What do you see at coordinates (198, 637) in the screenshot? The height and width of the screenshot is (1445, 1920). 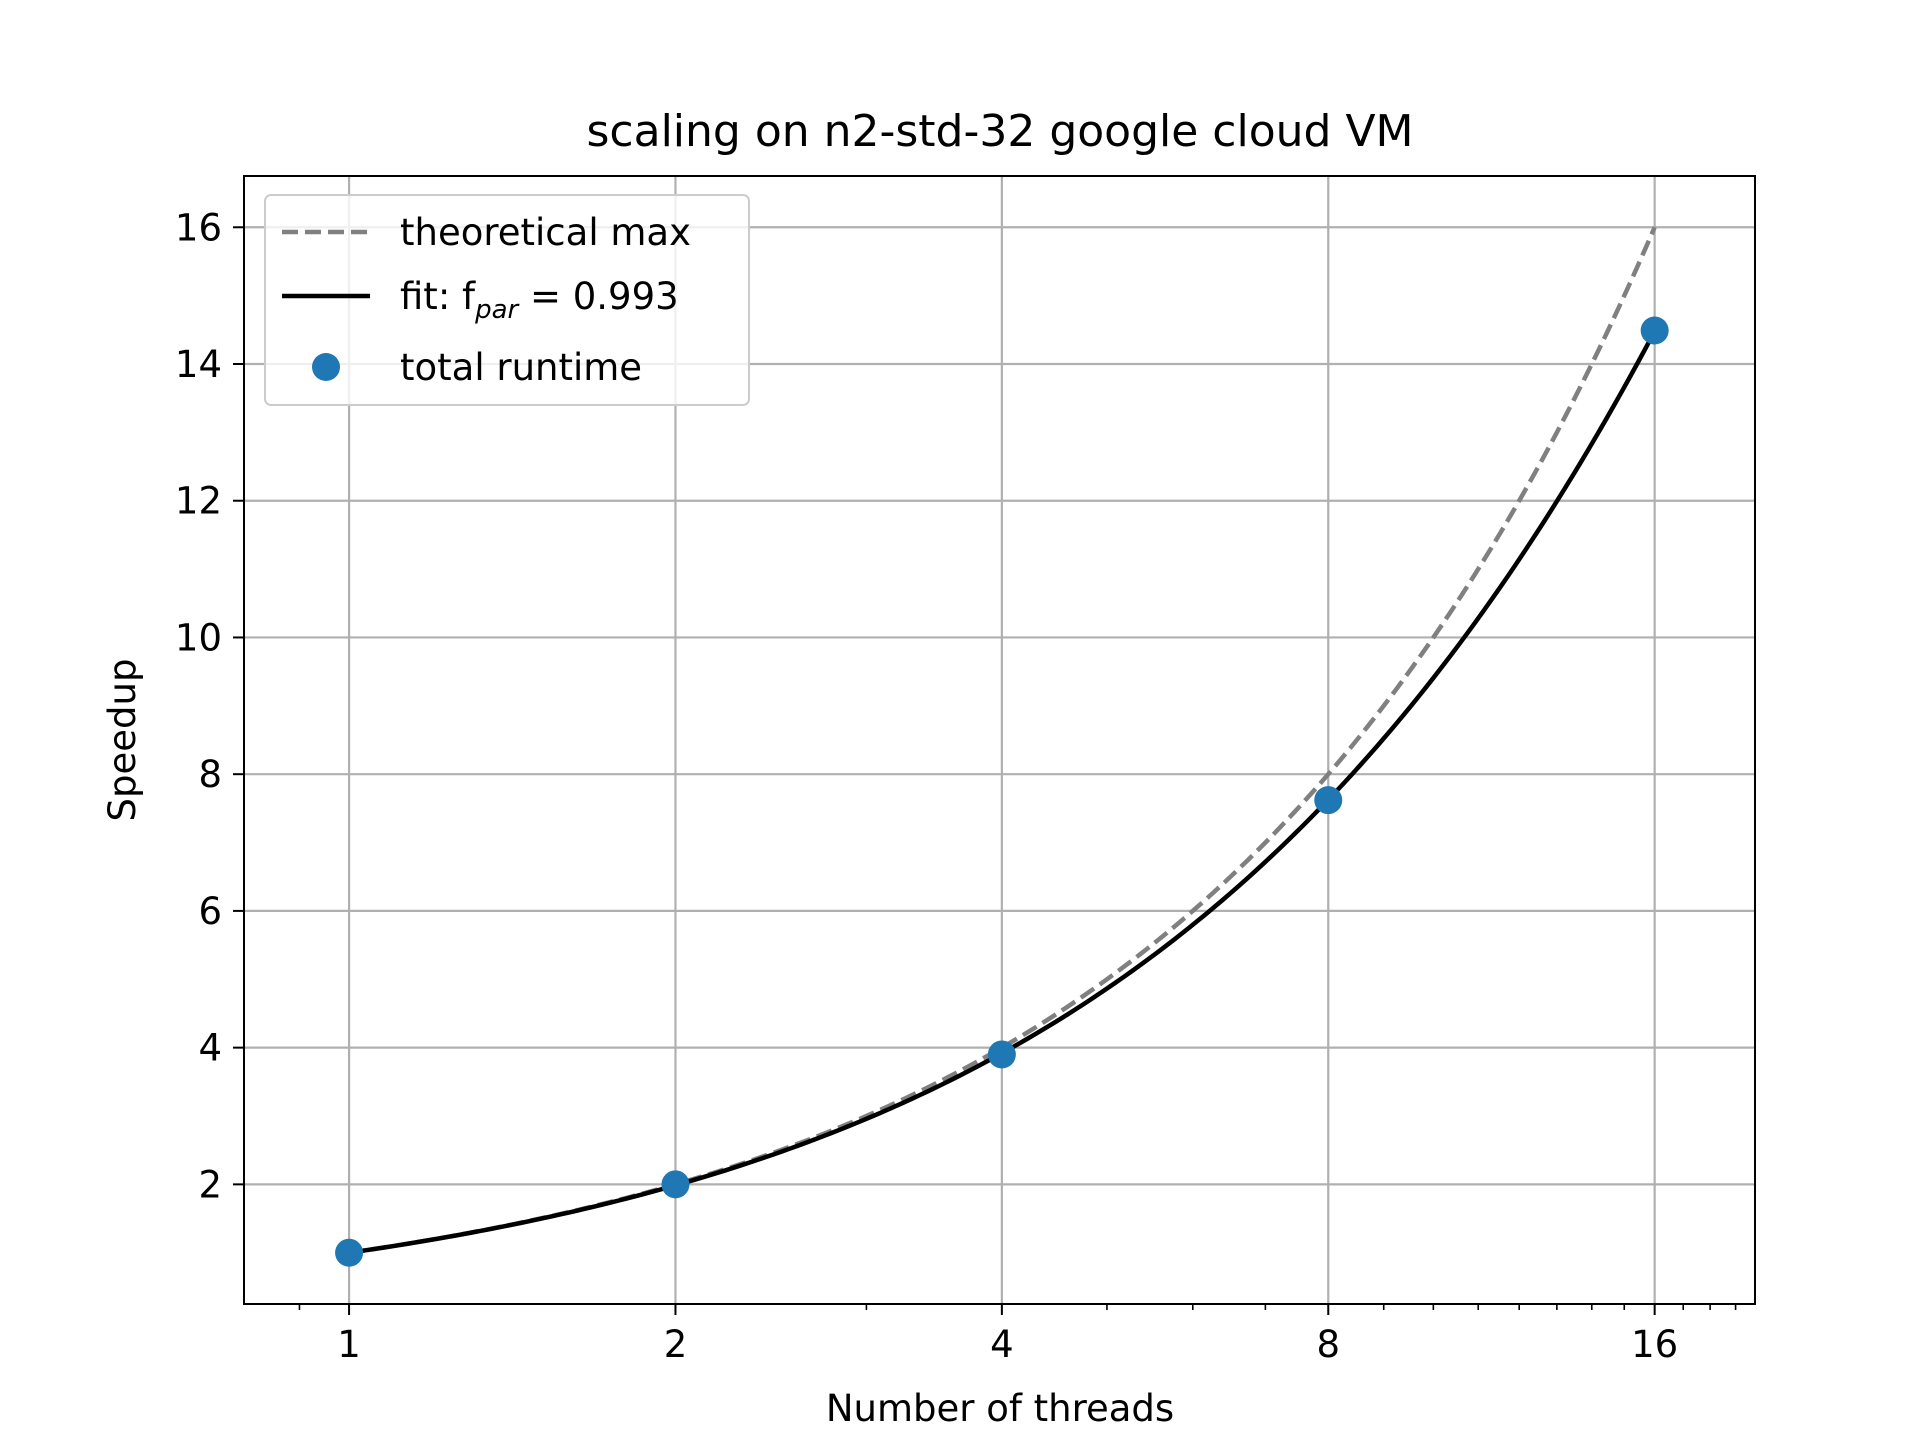 I see `y-tick-label-10: 10` at bounding box center [198, 637].